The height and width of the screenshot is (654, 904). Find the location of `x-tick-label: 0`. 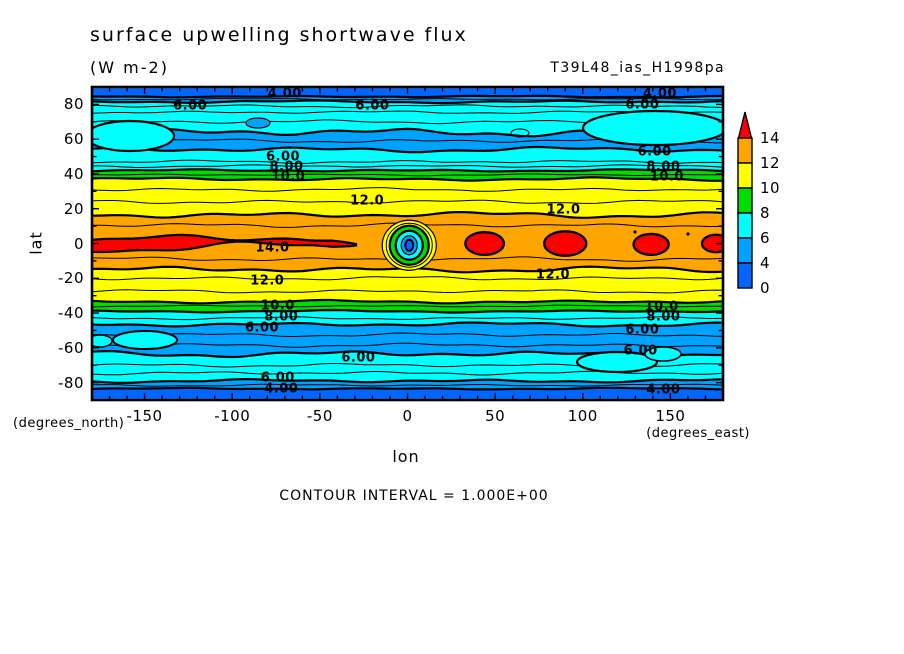

x-tick-label: 0 is located at coordinates (407, 416).